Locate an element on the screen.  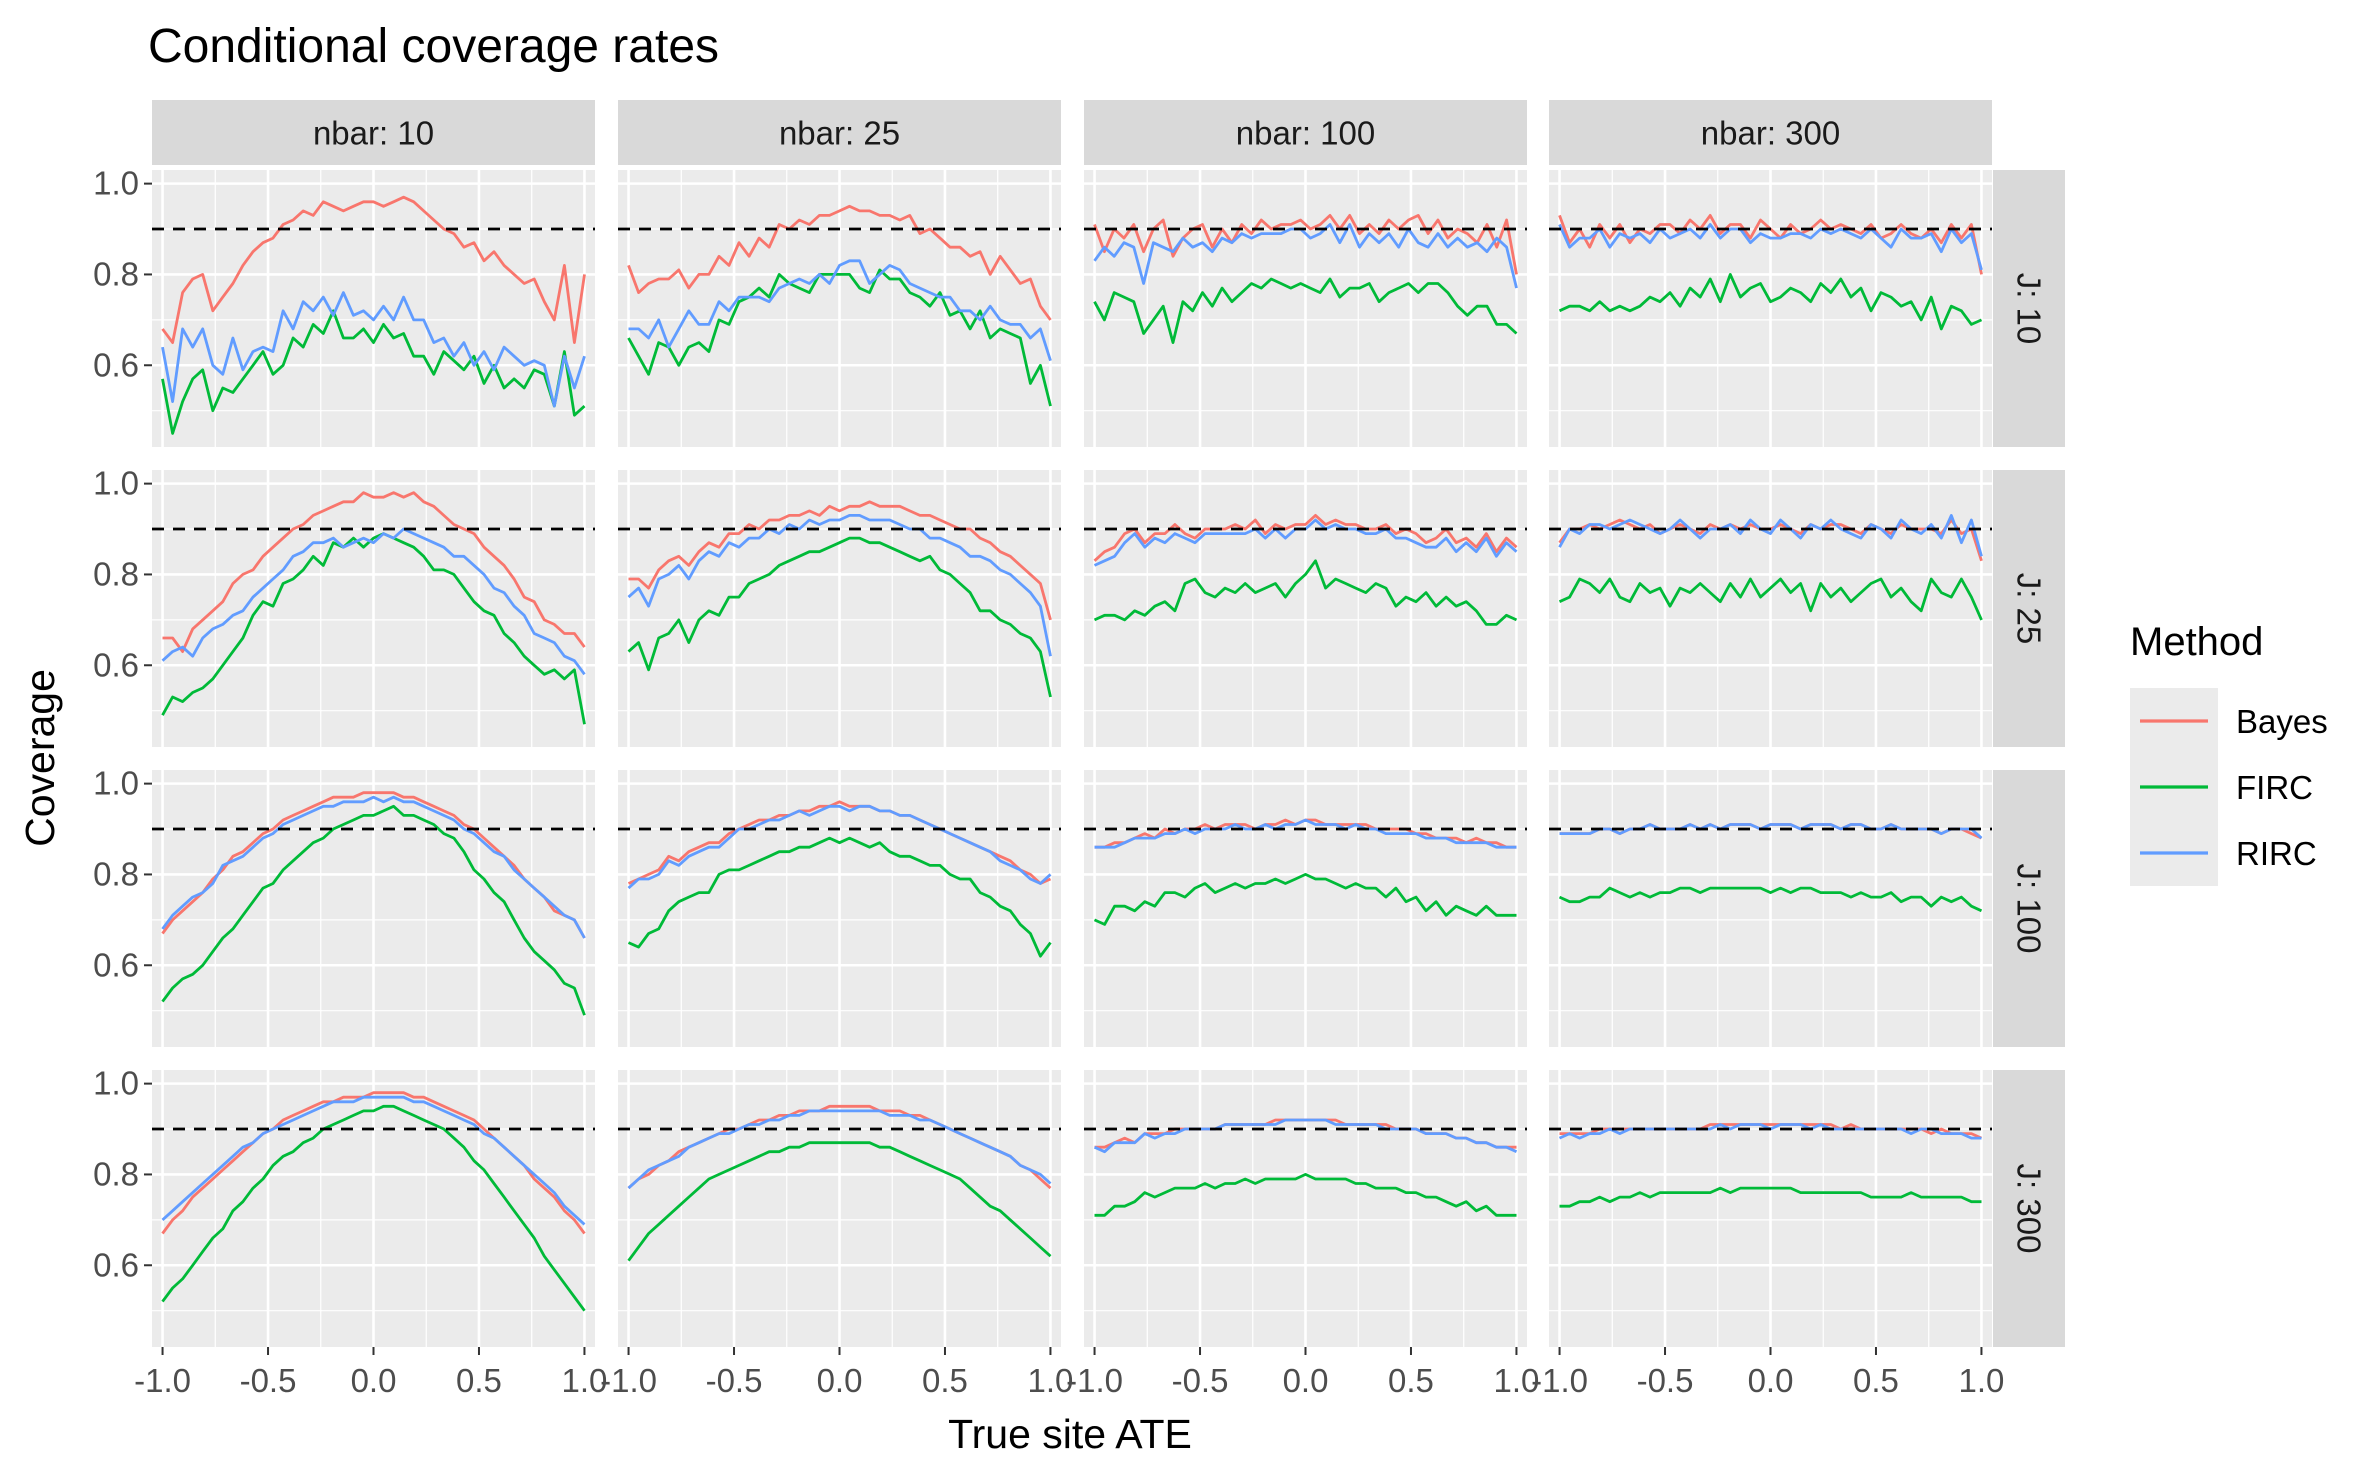
facet-strip-row: J: 10 is located at coordinates (2029, 308).